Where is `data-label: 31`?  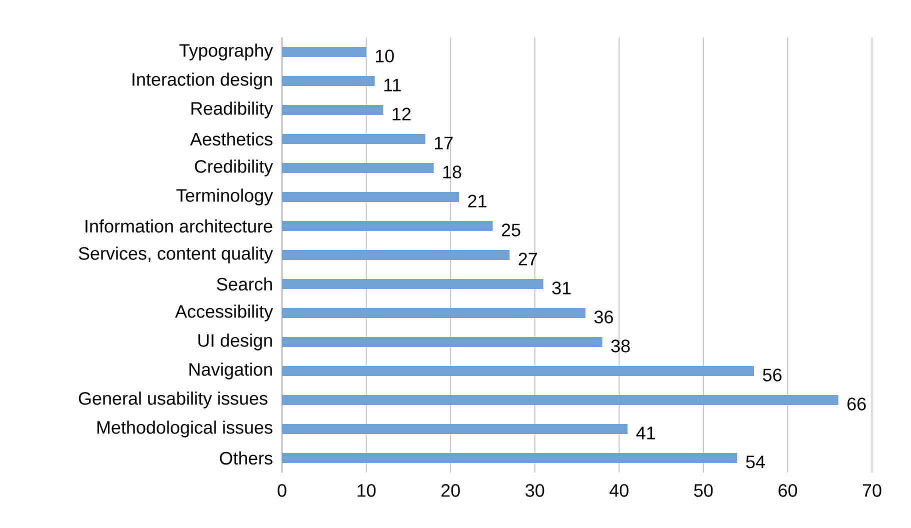 data-label: 31 is located at coordinates (561, 288).